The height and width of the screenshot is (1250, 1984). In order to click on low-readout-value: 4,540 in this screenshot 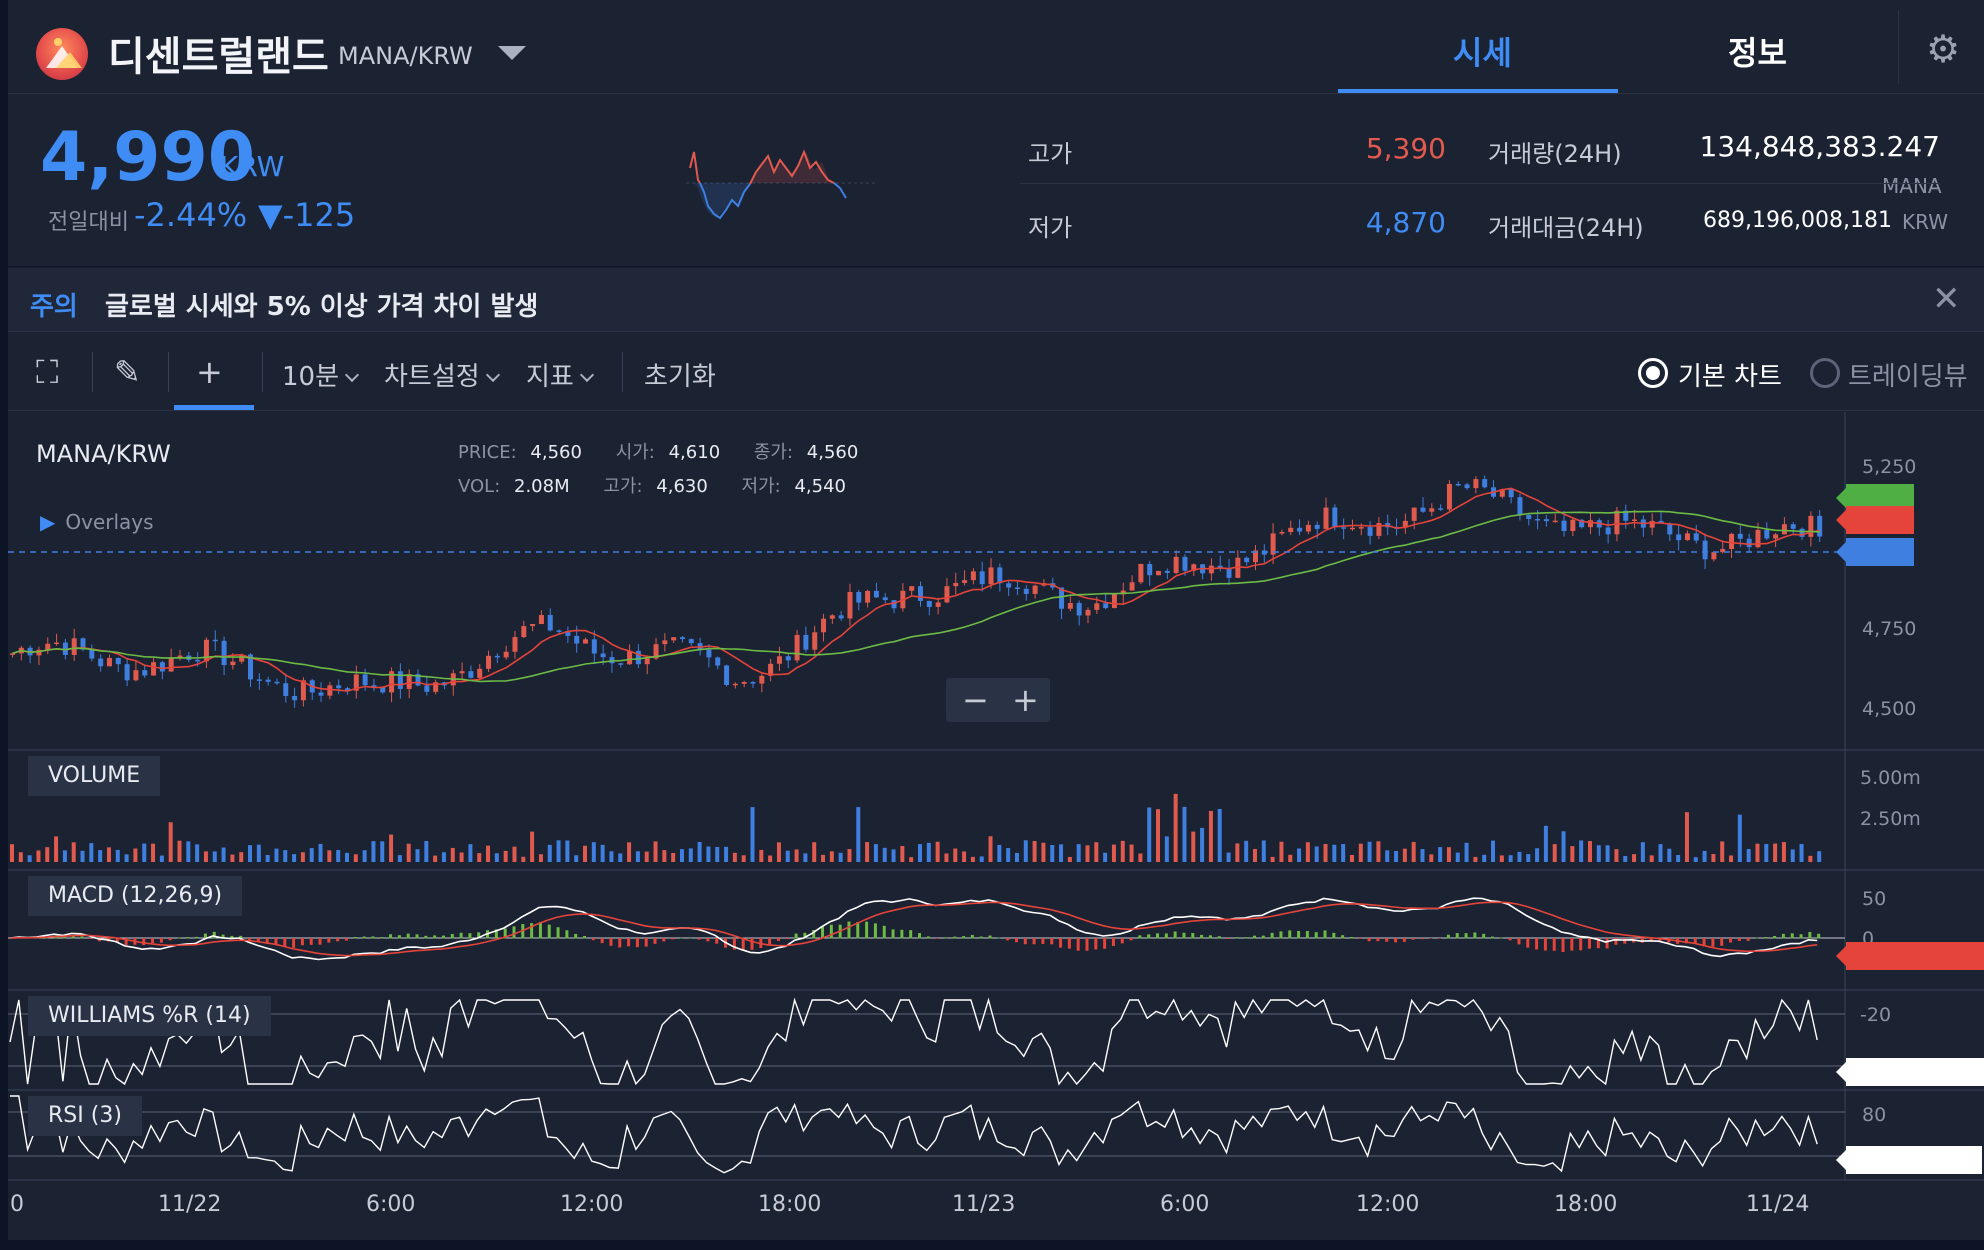, I will do `click(820, 486)`.